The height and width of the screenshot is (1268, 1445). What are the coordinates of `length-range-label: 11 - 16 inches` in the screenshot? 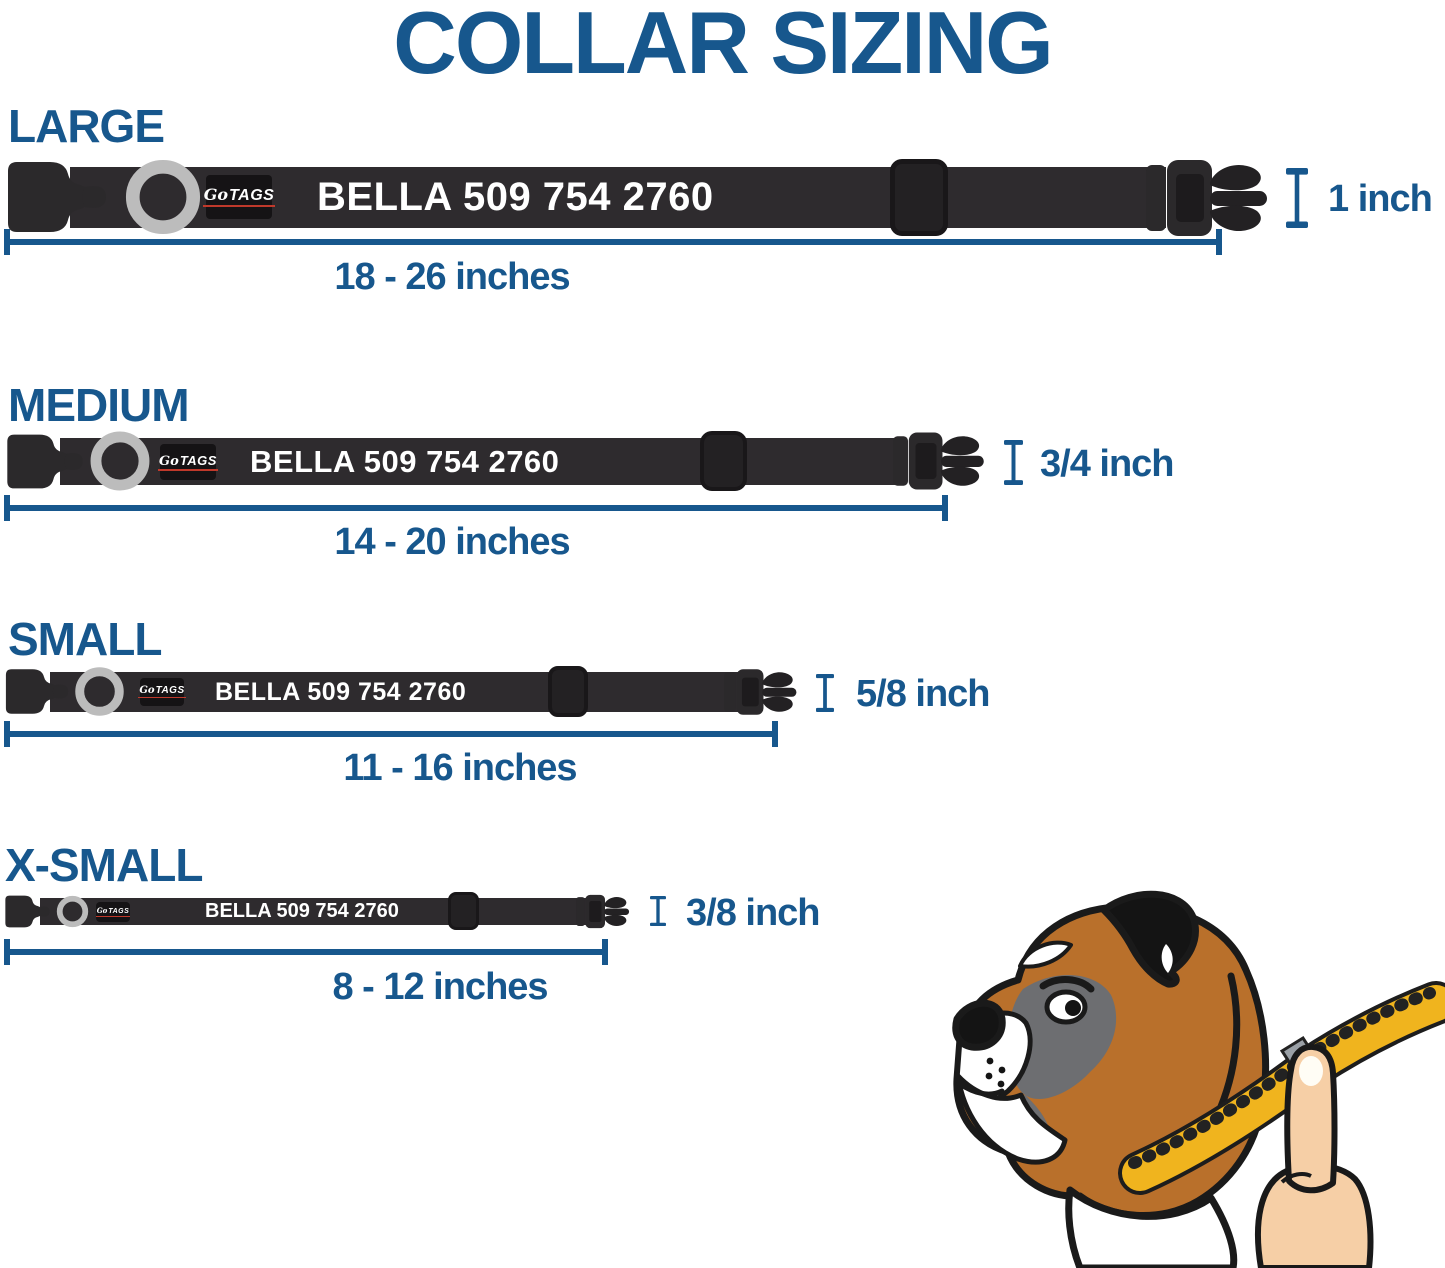 It's located at (460, 768).